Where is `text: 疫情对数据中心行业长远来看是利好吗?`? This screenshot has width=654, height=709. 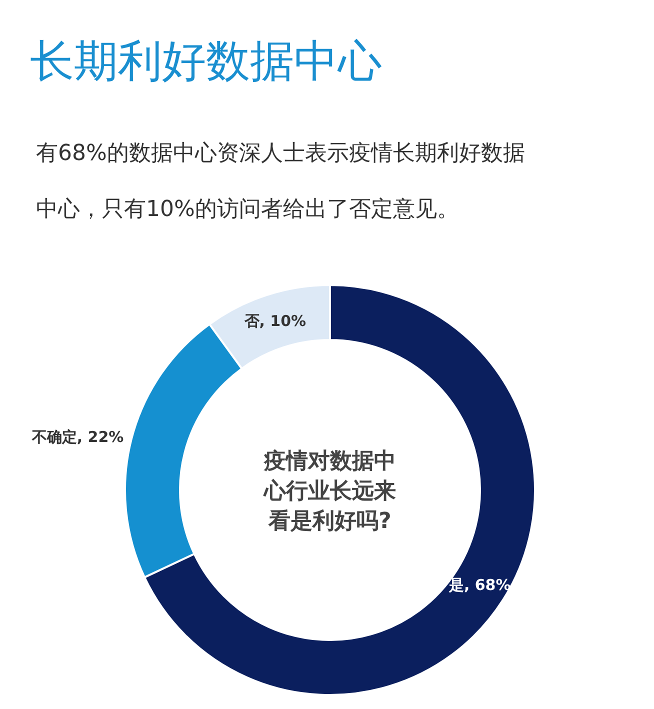
text: 疫情对数据中心行业长远来看是利好吗? is located at coordinates (329, 491).